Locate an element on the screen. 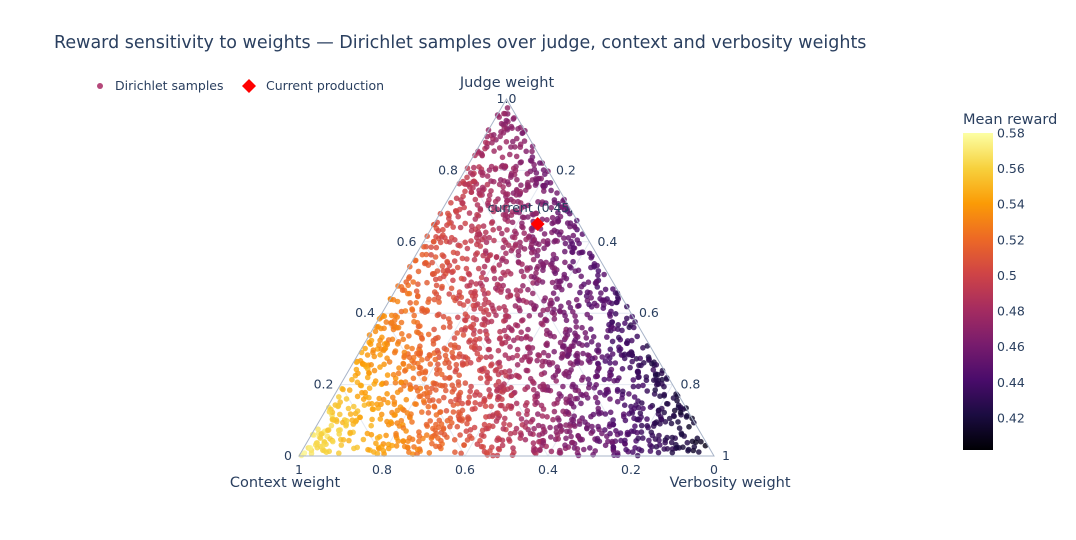  legend-item-current-production: Current production is located at coordinates (313, 85).